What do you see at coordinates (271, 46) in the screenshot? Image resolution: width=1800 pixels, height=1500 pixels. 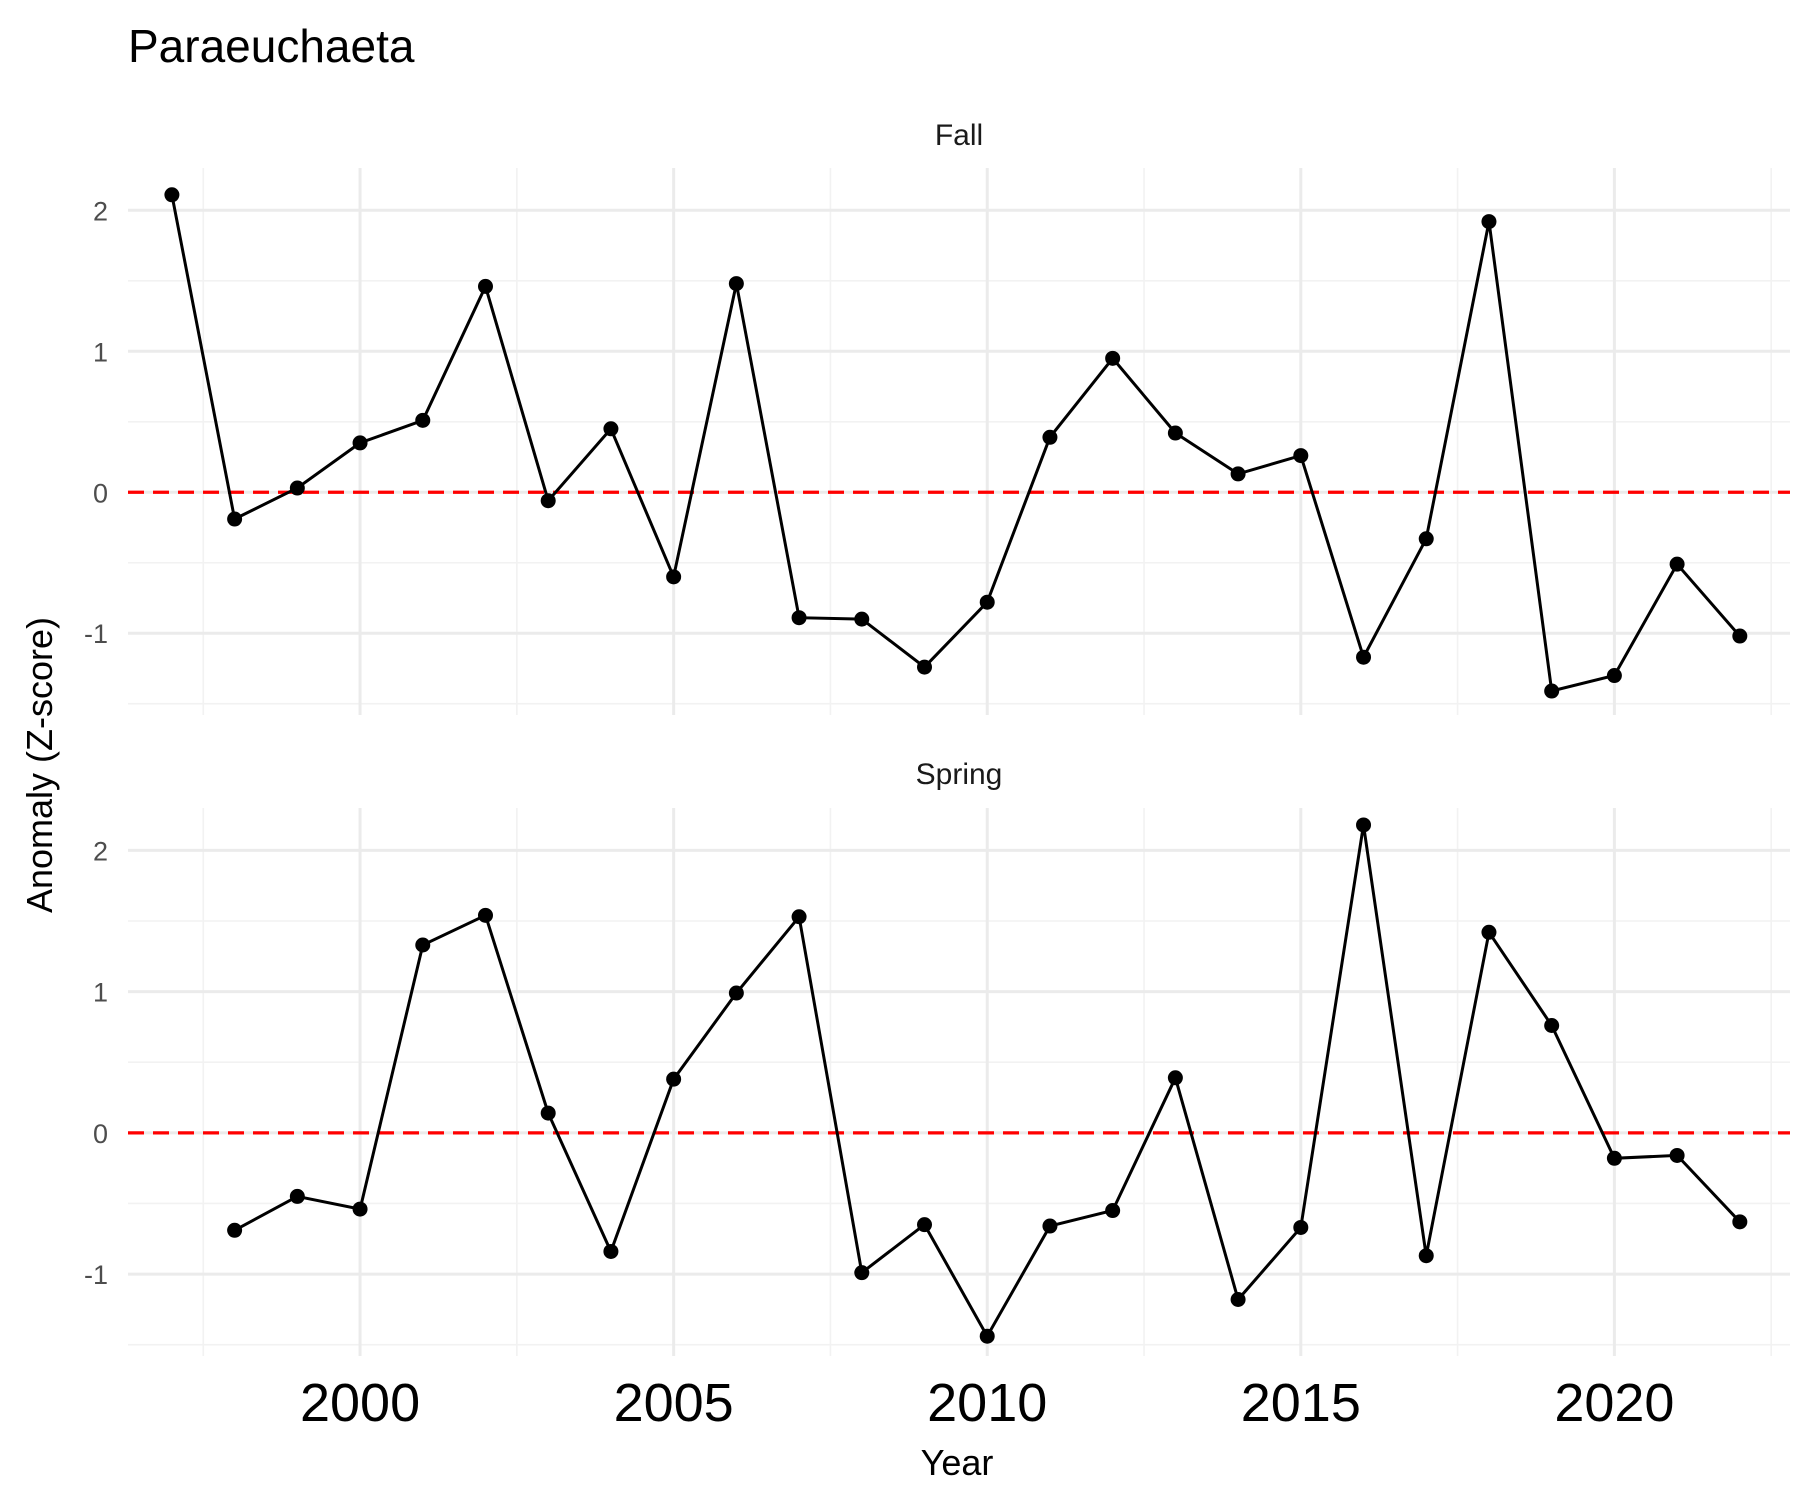 I see `chart-title: Paraeuchaeta` at bounding box center [271, 46].